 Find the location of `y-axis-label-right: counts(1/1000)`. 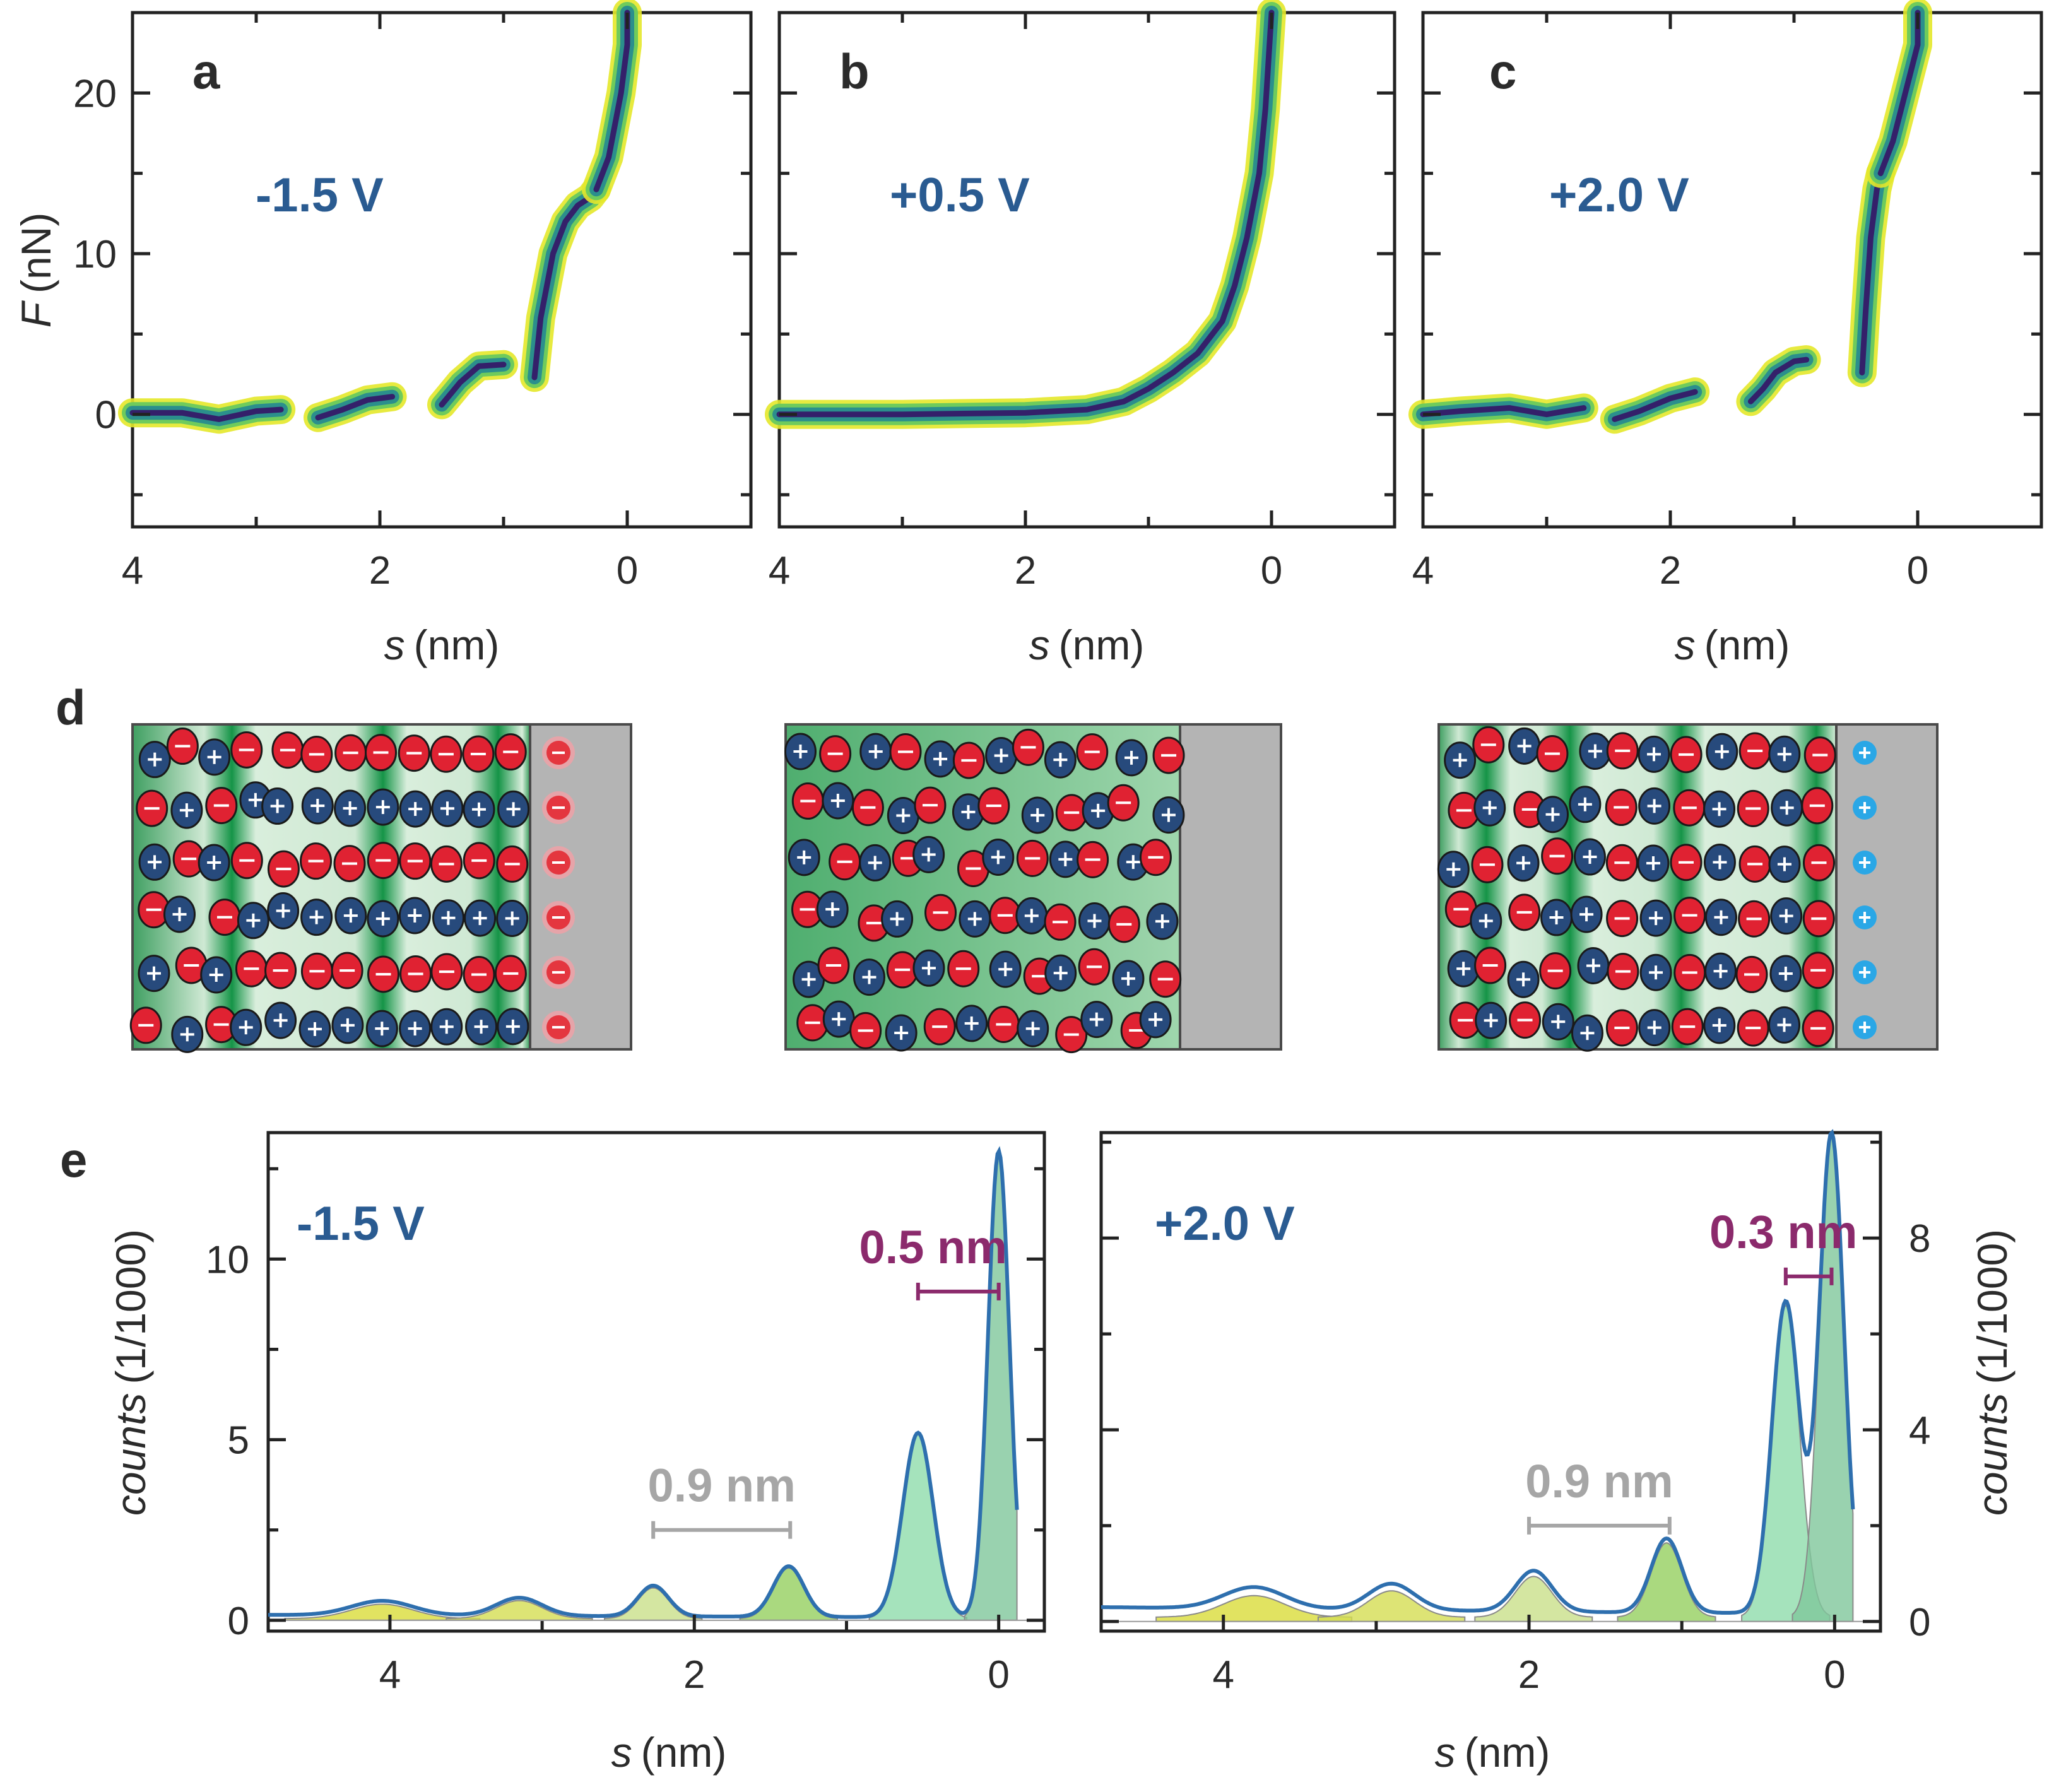

y-axis-label-right: counts(1/1000) is located at coordinates (1992, 1373).